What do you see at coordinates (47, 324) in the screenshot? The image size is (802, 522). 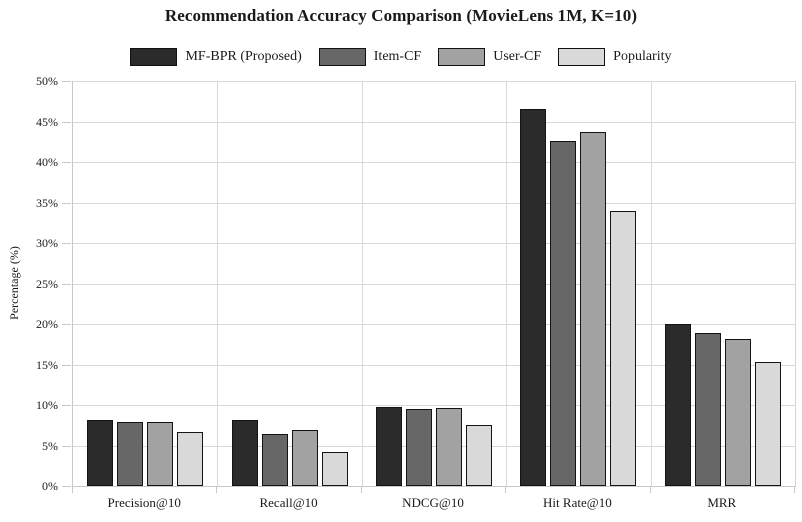 I see `y-tick-label: 20%` at bounding box center [47, 324].